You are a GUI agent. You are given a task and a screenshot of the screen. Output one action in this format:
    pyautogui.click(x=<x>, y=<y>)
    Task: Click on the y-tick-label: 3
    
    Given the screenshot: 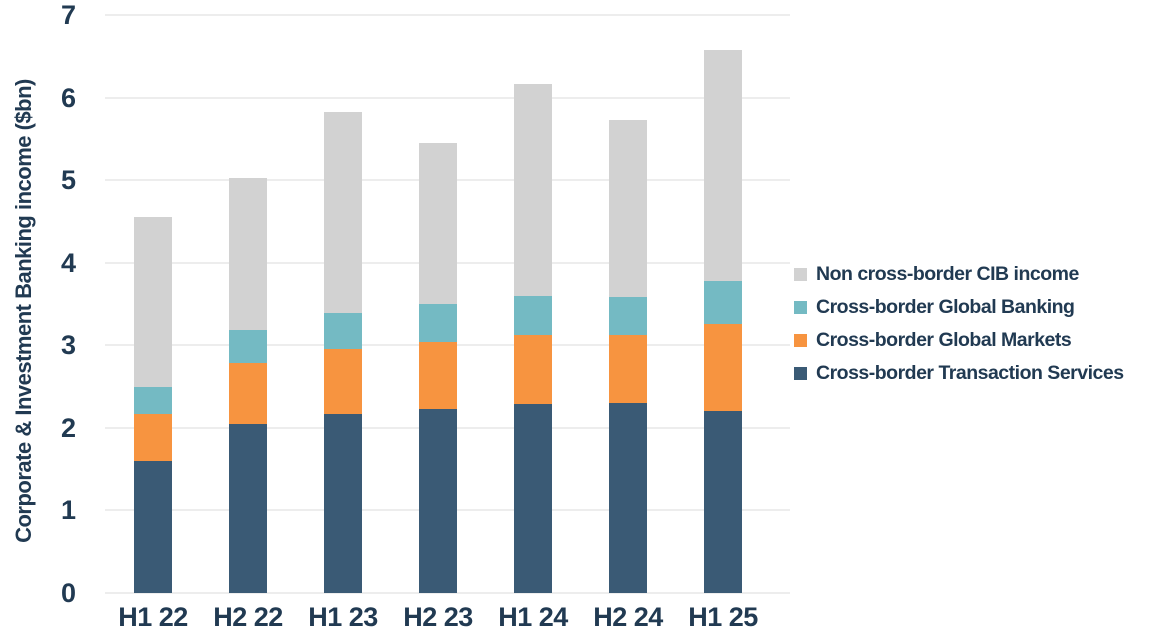 What is the action you would take?
    pyautogui.click(x=68, y=345)
    